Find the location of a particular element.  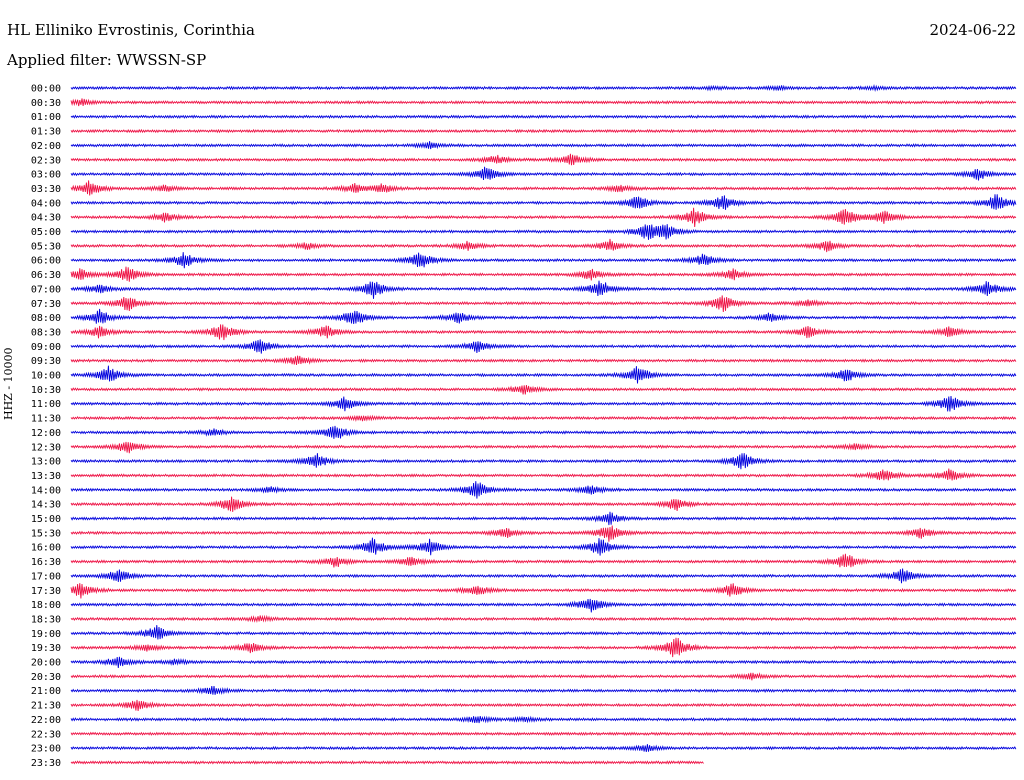

row-time-label: 02:00 is located at coordinates (46, 146).